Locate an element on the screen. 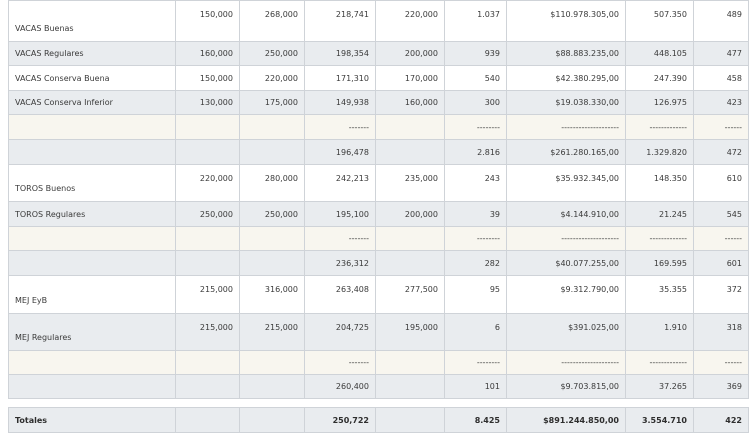 This screenshot has width=755, height=438. cell-col-2: 316,000 is located at coordinates (272, 294).